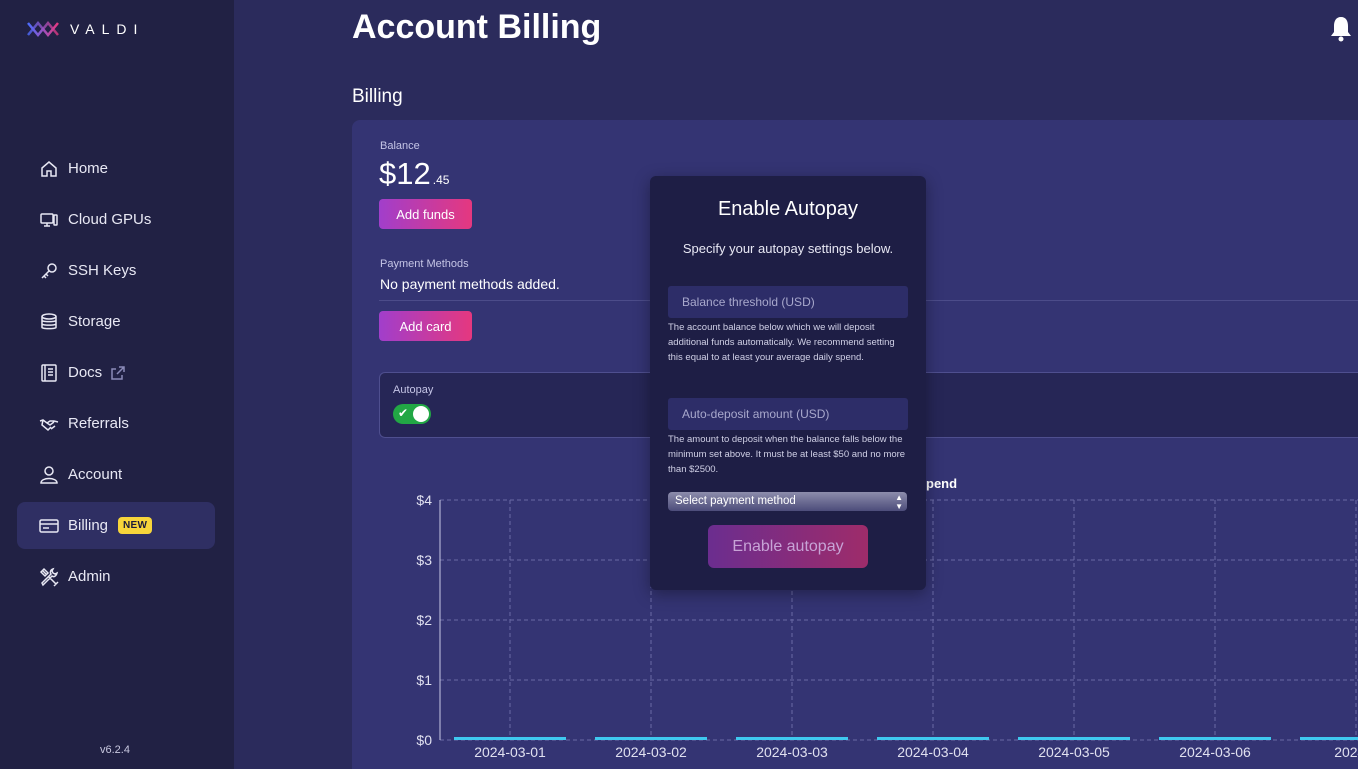 The width and height of the screenshot is (1358, 769). Describe the element at coordinates (95, 474) in the screenshot. I see `sidebar-item-label: Account` at that location.